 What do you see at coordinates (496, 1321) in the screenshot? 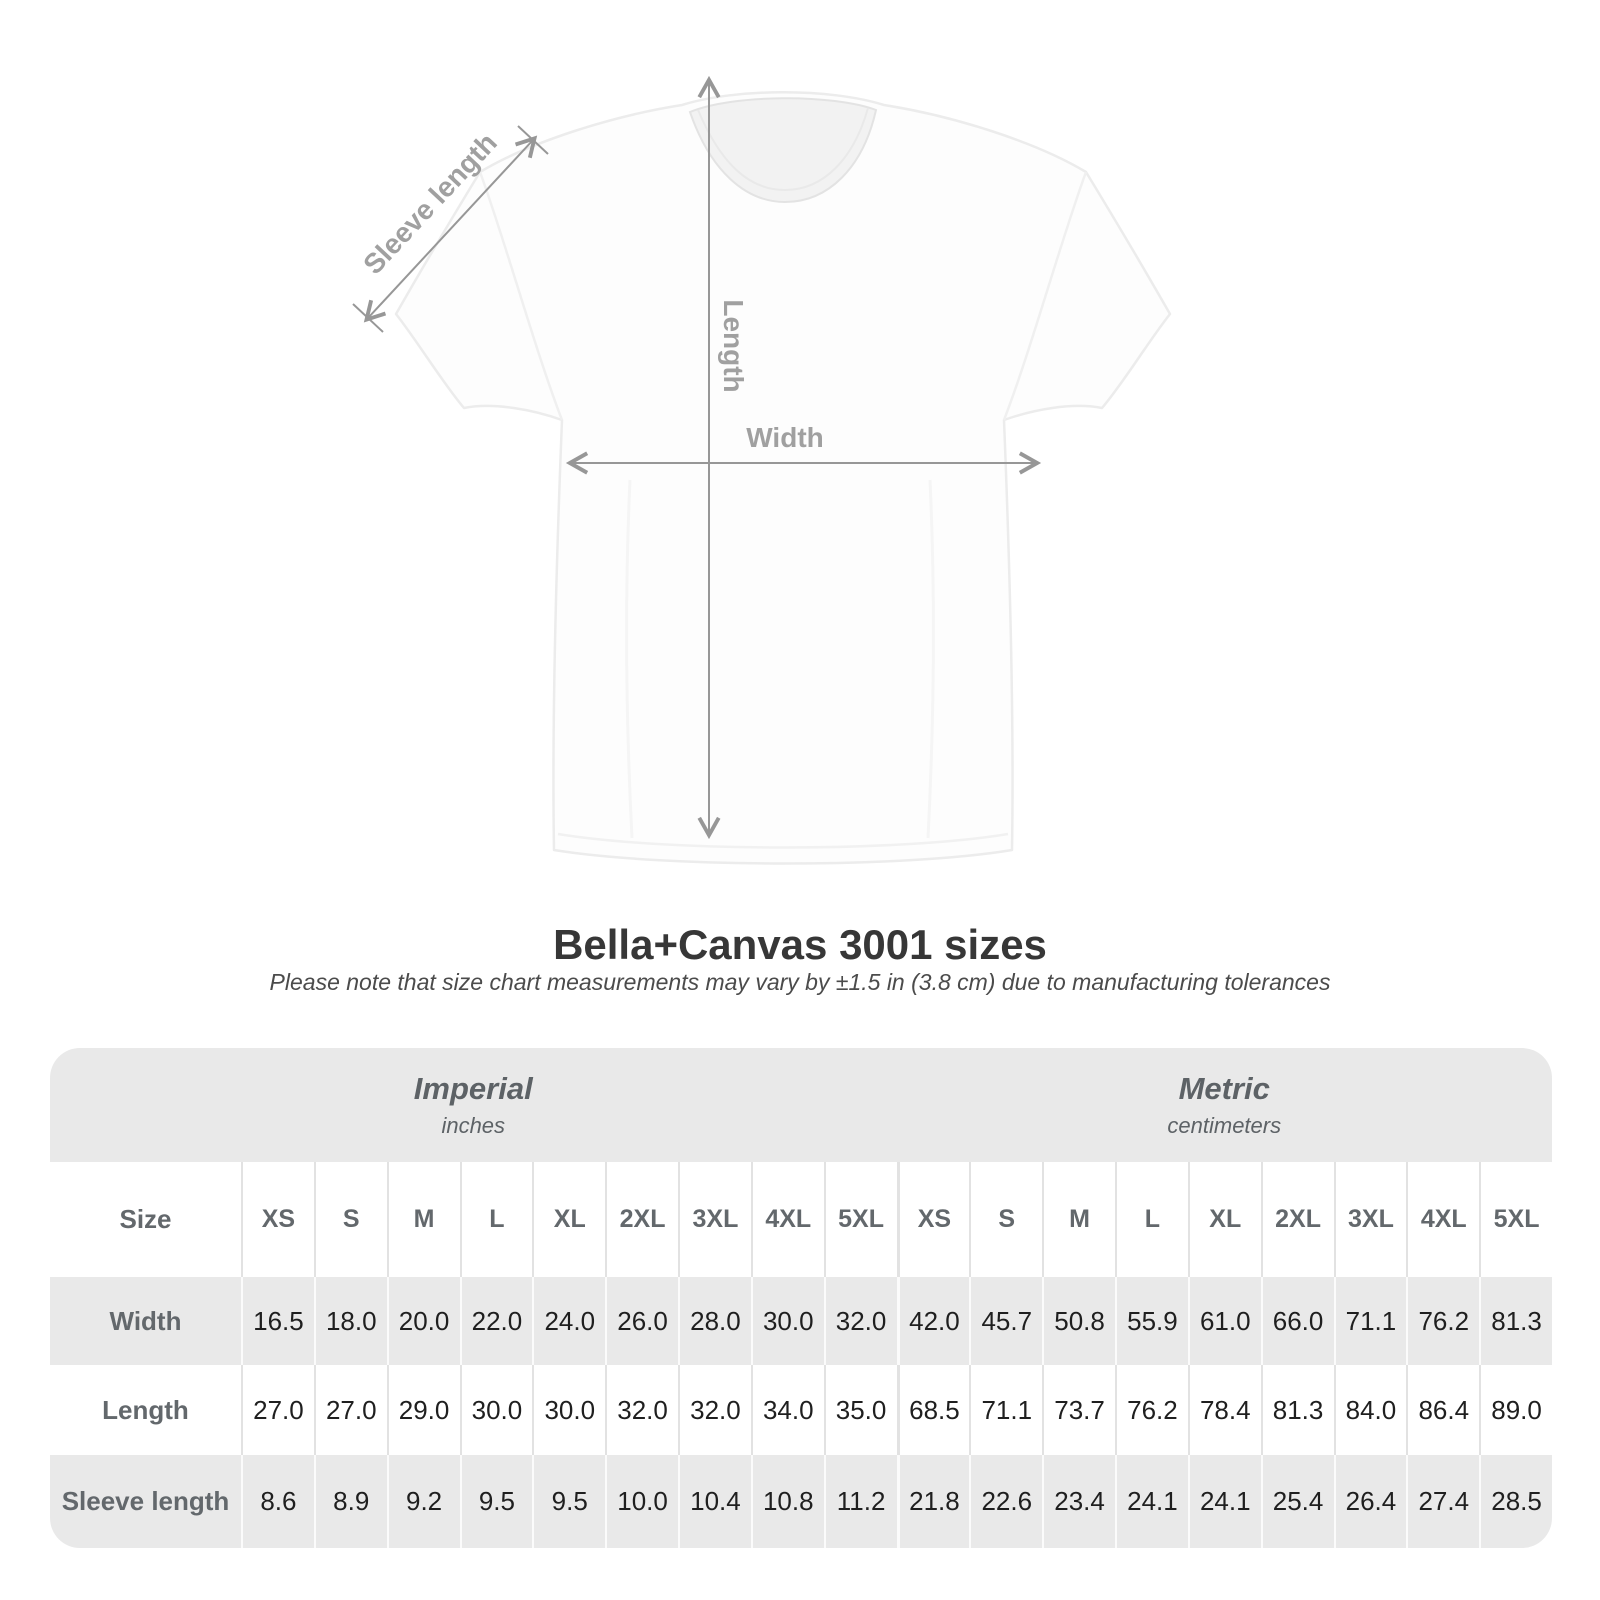
I see `table-cell: 22.0` at bounding box center [496, 1321].